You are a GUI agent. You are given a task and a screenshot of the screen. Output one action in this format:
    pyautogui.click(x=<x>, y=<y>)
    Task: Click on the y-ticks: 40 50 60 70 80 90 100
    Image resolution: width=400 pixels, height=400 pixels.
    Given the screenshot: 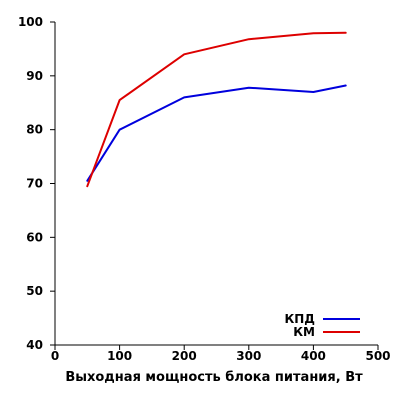 What is the action you would take?
    pyautogui.click(x=36, y=183)
    